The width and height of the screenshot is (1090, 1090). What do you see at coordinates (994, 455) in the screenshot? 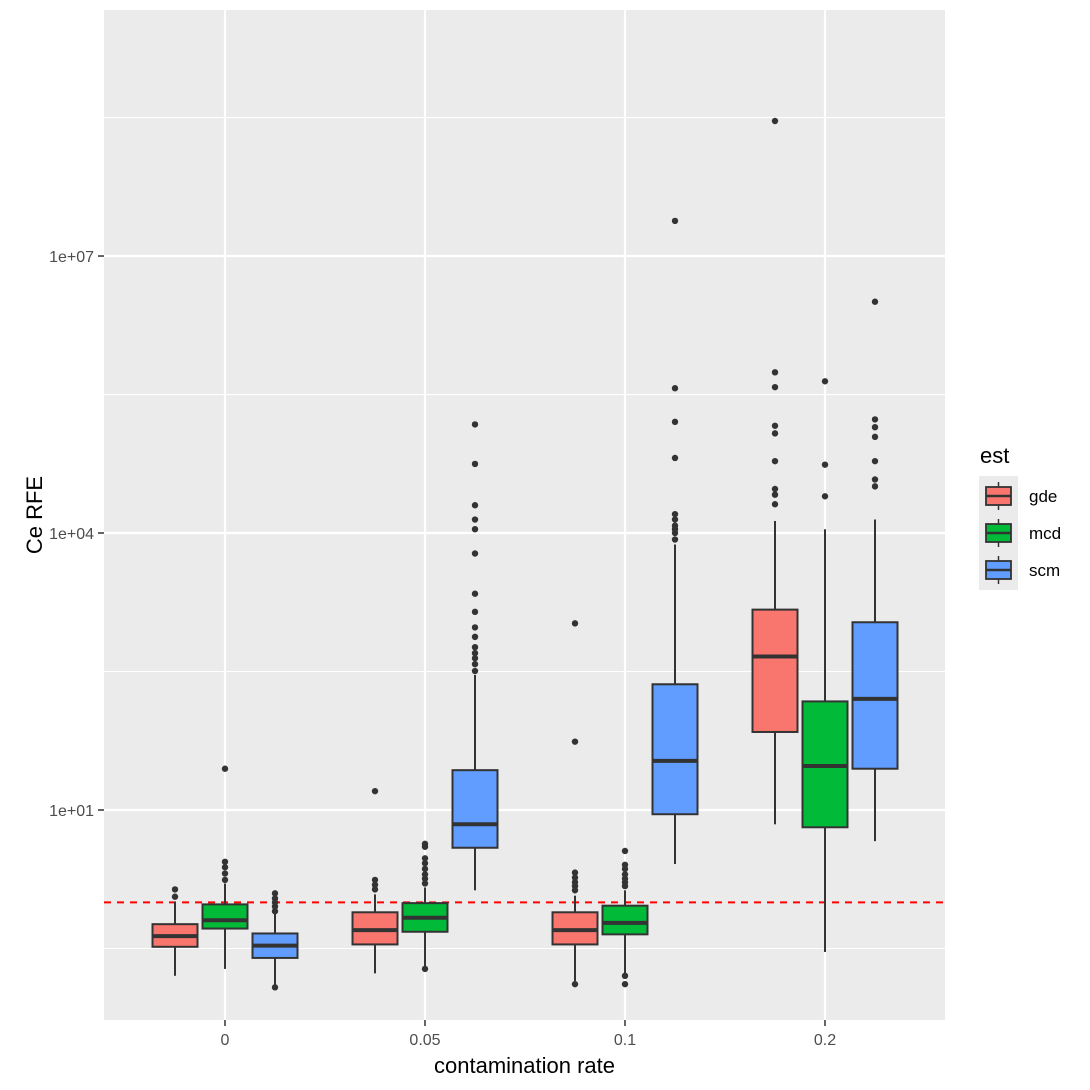
I see `legend-title: est` at bounding box center [994, 455].